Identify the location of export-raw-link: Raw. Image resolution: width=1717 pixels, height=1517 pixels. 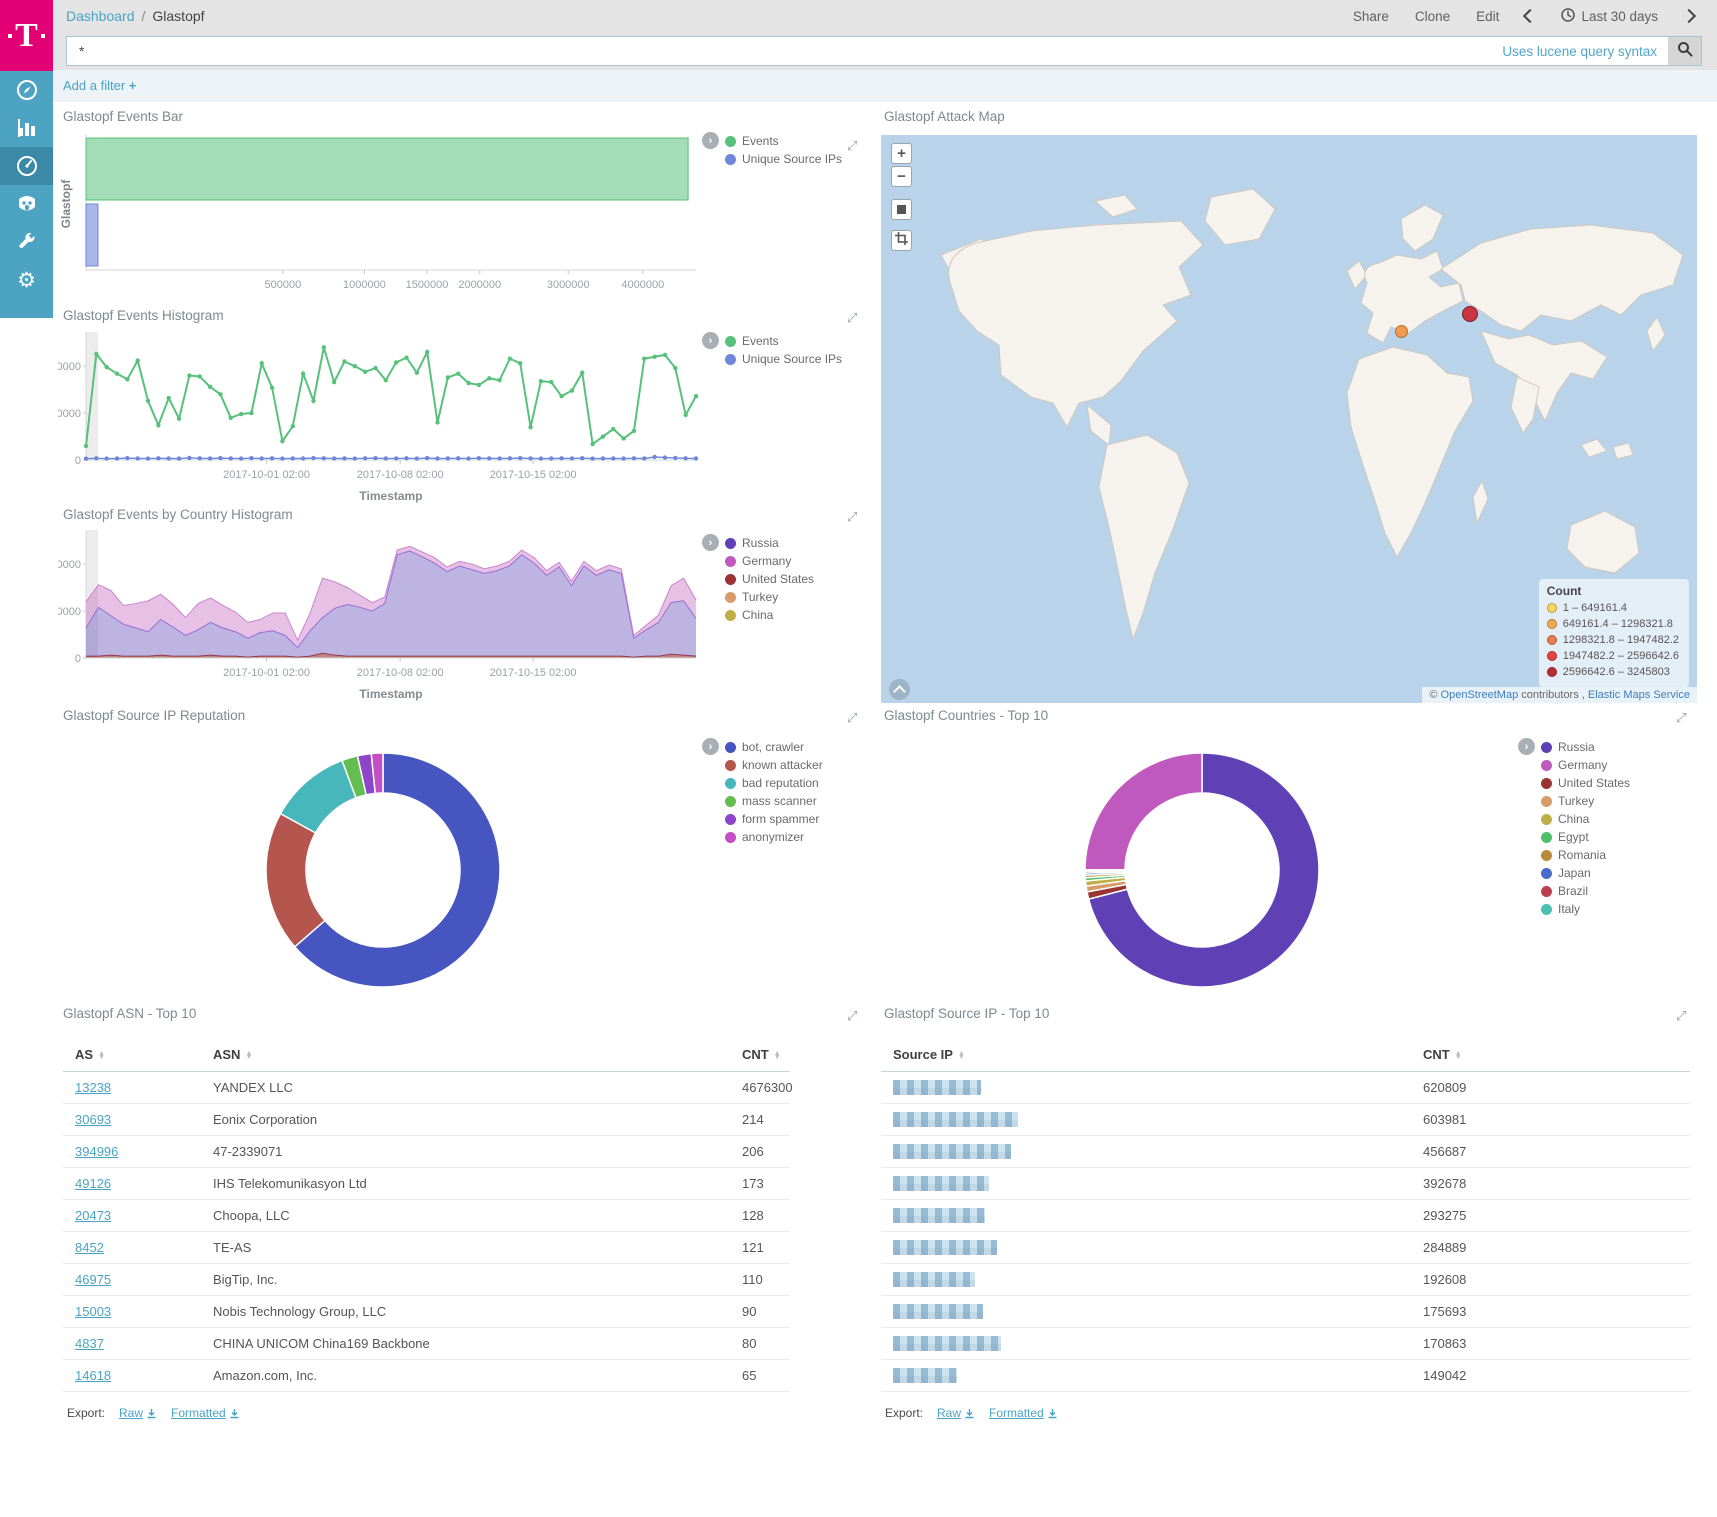
(138, 1413).